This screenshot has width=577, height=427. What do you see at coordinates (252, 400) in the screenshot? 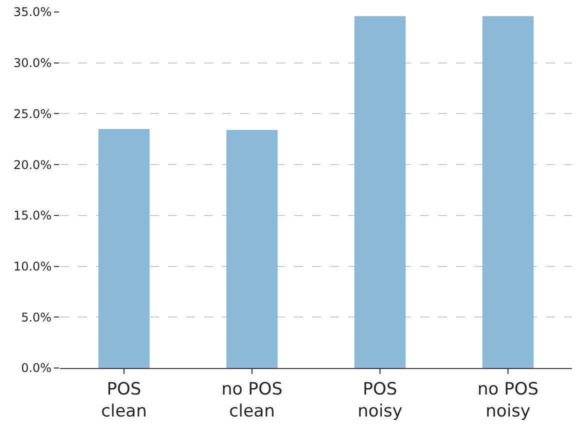
I see `x-tick-label: no POS clean` at bounding box center [252, 400].